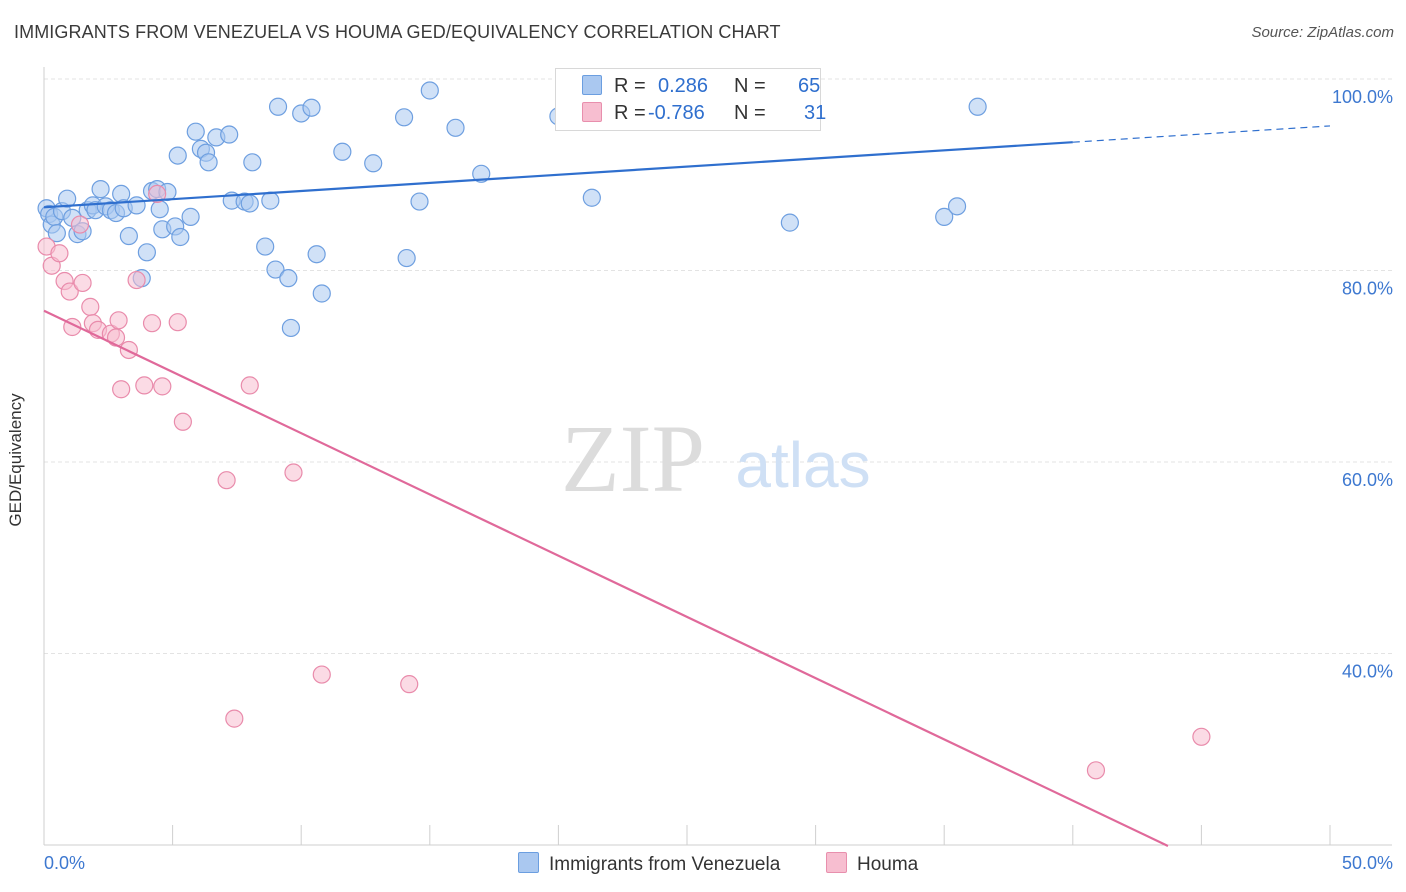 The image size is (1406, 892). I want to click on n-value: 31, so click(815, 113).